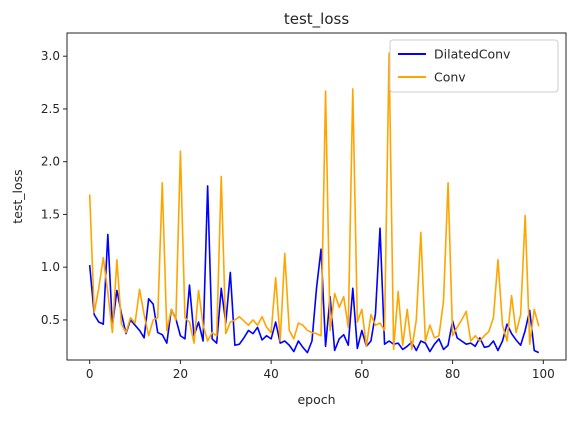 This screenshot has width=580, height=421. Describe the element at coordinates (50, 214) in the screenshot. I see `y-tick-label: 1.5` at that location.